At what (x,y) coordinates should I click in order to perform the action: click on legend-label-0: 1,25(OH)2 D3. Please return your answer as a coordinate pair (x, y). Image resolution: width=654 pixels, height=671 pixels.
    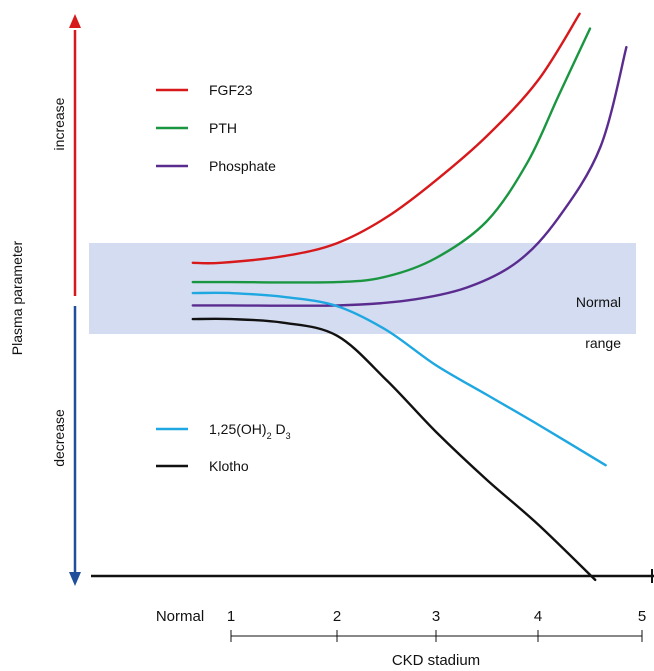
    Looking at the image, I should click on (250, 431).